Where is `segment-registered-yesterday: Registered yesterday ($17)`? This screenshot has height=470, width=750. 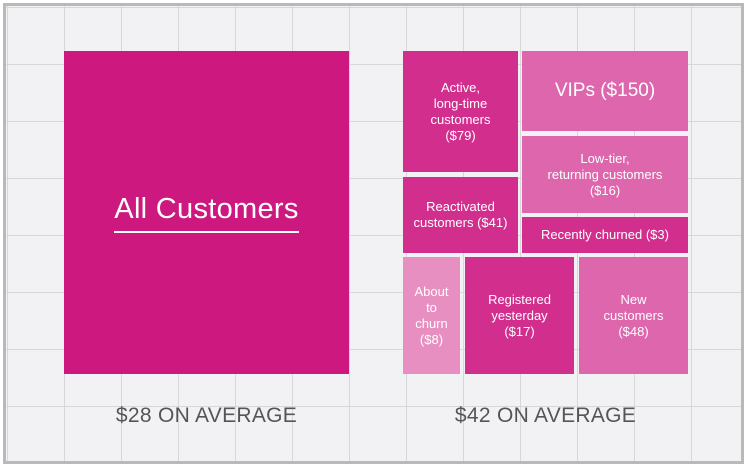
segment-registered-yesterday: Registered yesterday ($17) is located at coordinates (519, 315).